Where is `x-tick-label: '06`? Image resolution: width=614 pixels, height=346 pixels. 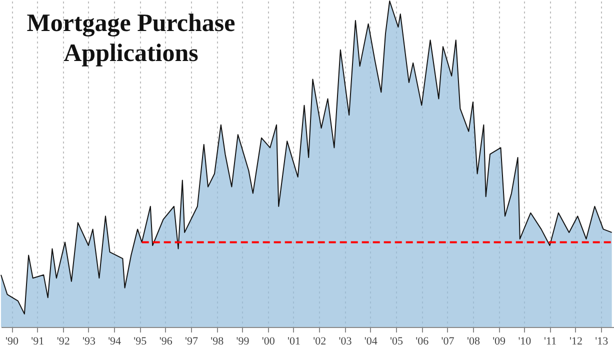
x-tick-label: '06 is located at coordinates (423, 341).